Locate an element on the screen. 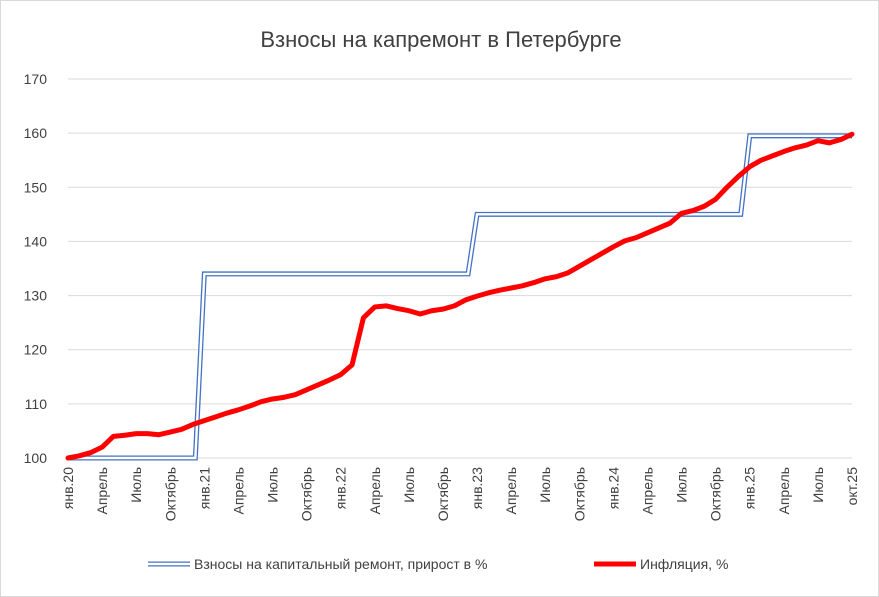 The image size is (879, 597). x-tick-label: янв.25 is located at coordinates (750, 488).